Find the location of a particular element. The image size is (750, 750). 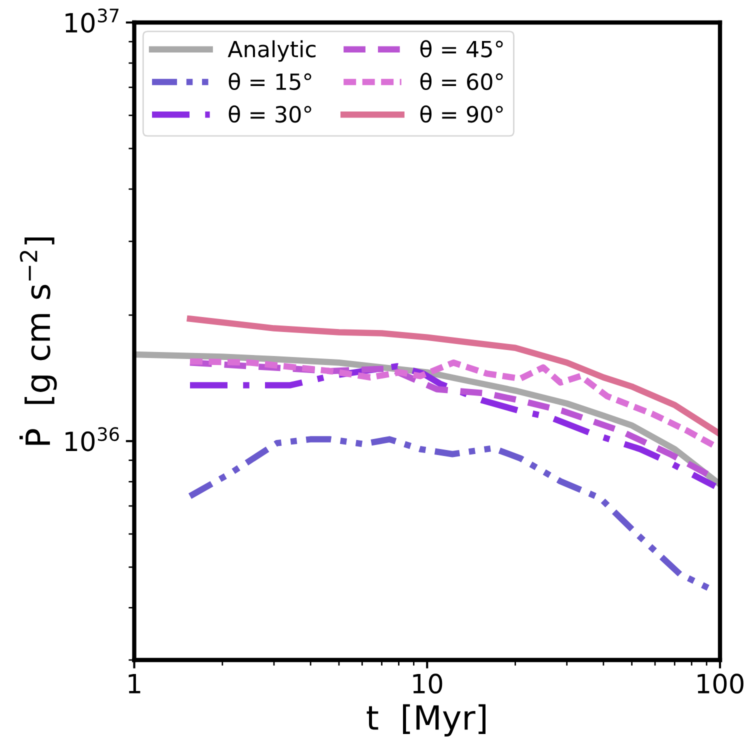

y-tick-label: 10$^{36}$ is located at coordinates (92, 439).